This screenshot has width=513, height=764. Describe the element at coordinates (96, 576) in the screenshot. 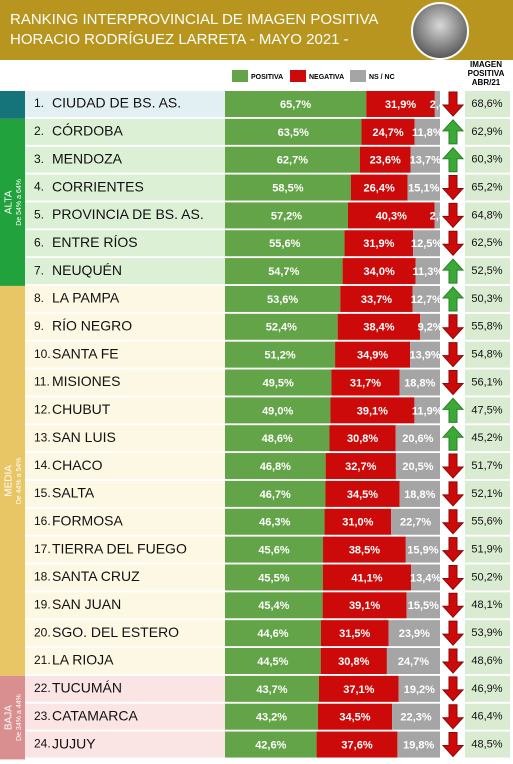

I see `province-name: SANTA CRUZ` at that location.